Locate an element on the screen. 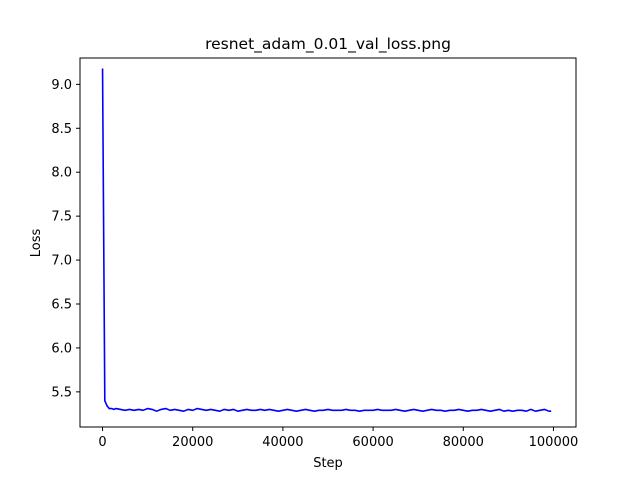 The height and width of the screenshot is (485, 640). y-tick-label: 6.5 is located at coordinates (61, 305).